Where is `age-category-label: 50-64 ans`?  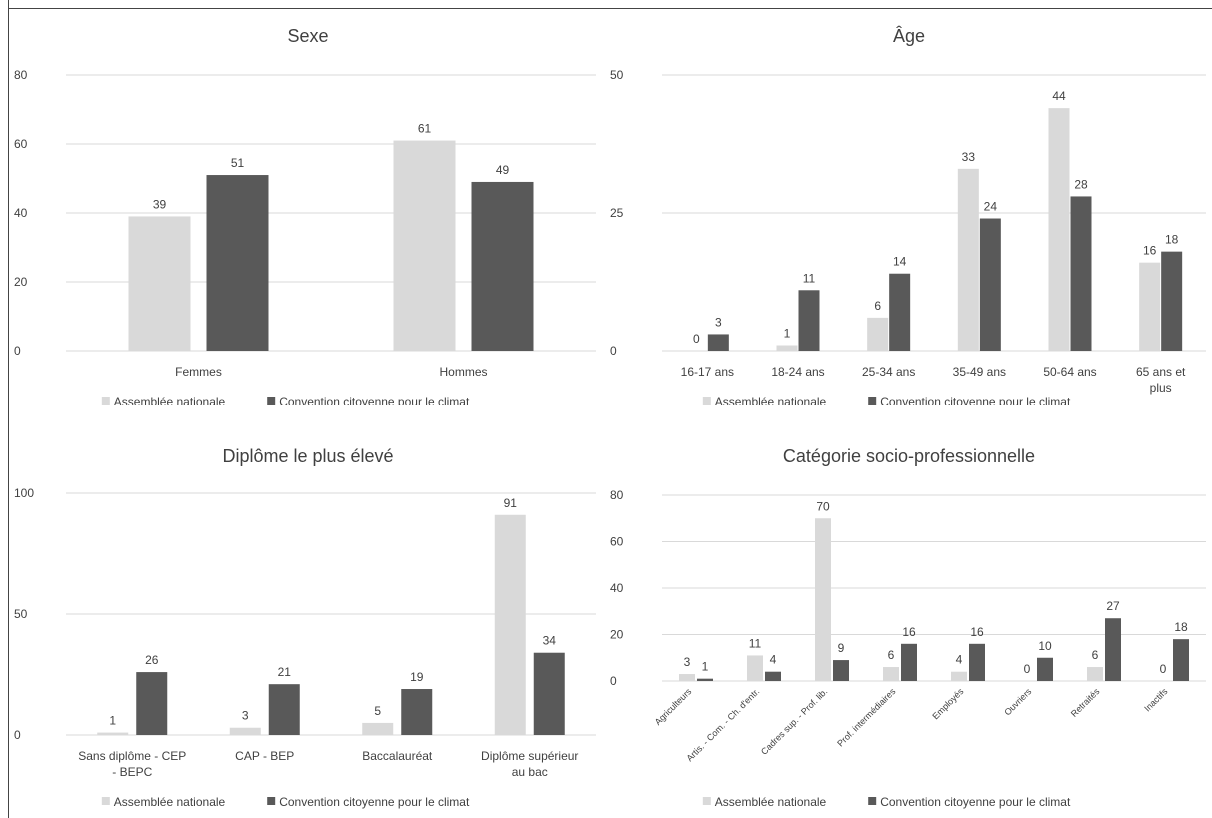
age-category-label: 50-64 ans is located at coordinates (1069, 372).